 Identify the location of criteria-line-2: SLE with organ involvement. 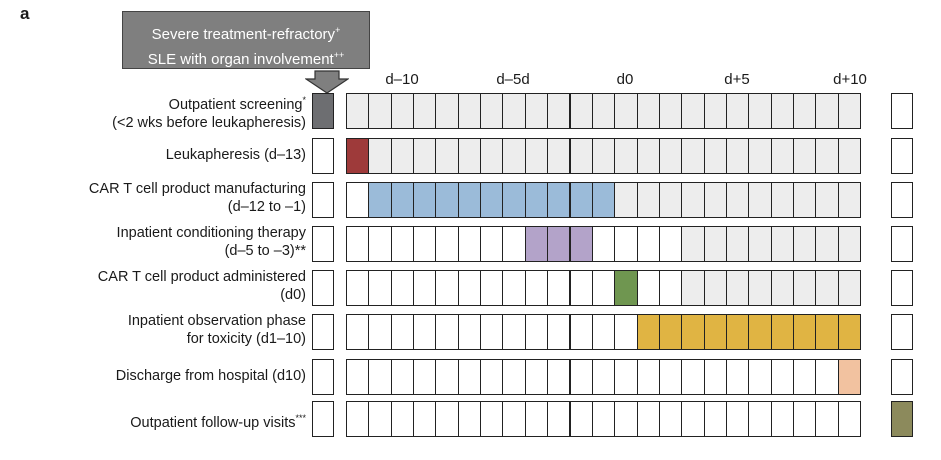
(240, 59).